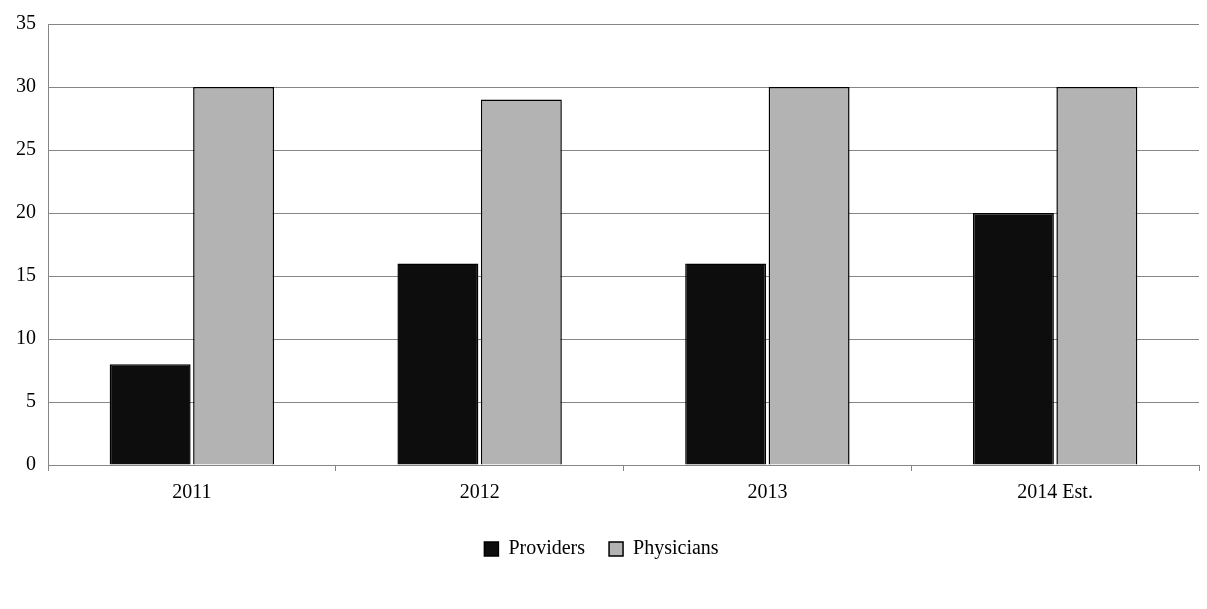 This screenshot has width=1207, height=609. Describe the element at coordinates (26, 337) in the screenshot. I see `y-tick-label: 10` at that location.